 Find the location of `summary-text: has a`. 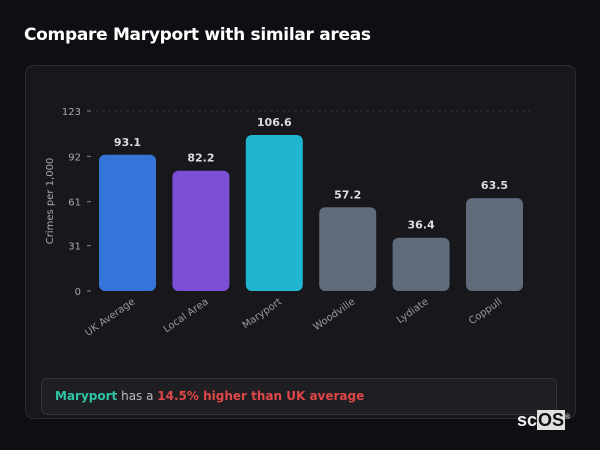

summary-text: has a is located at coordinates (137, 396).